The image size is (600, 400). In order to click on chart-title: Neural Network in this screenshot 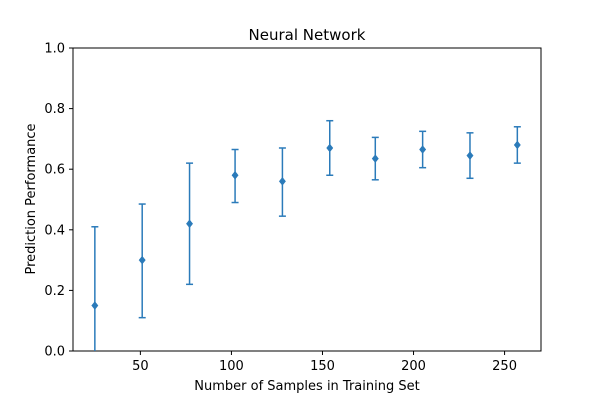, I will do `click(307, 35)`.